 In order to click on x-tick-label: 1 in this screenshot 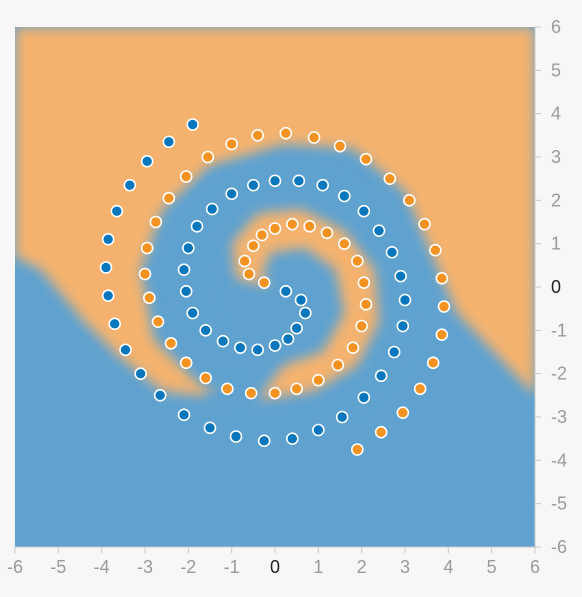, I will do `click(318, 567)`.